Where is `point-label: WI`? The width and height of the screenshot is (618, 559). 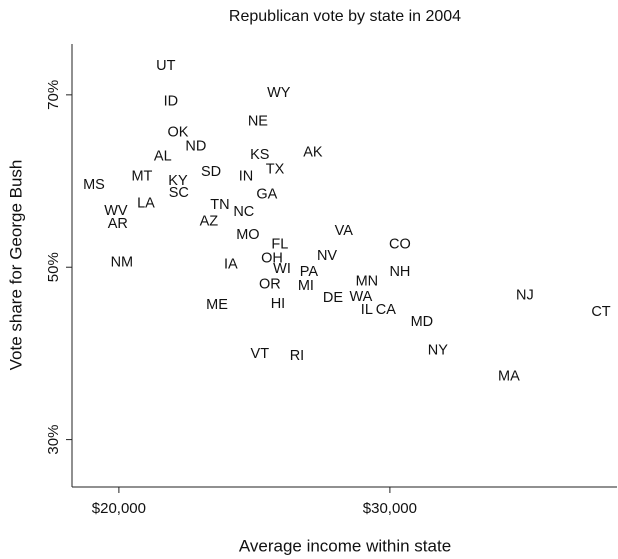
point-label: WI is located at coordinates (282, 269).